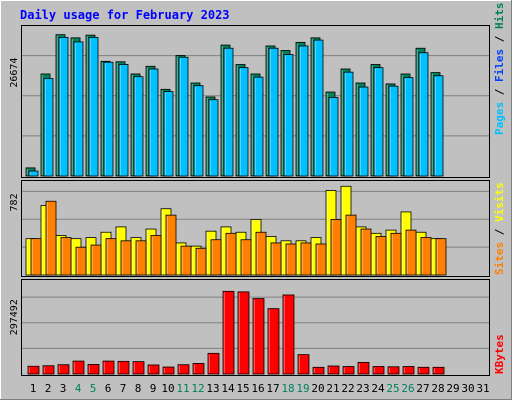  I want to click on x-tick-label-day-1: 1, so click(33, 388).